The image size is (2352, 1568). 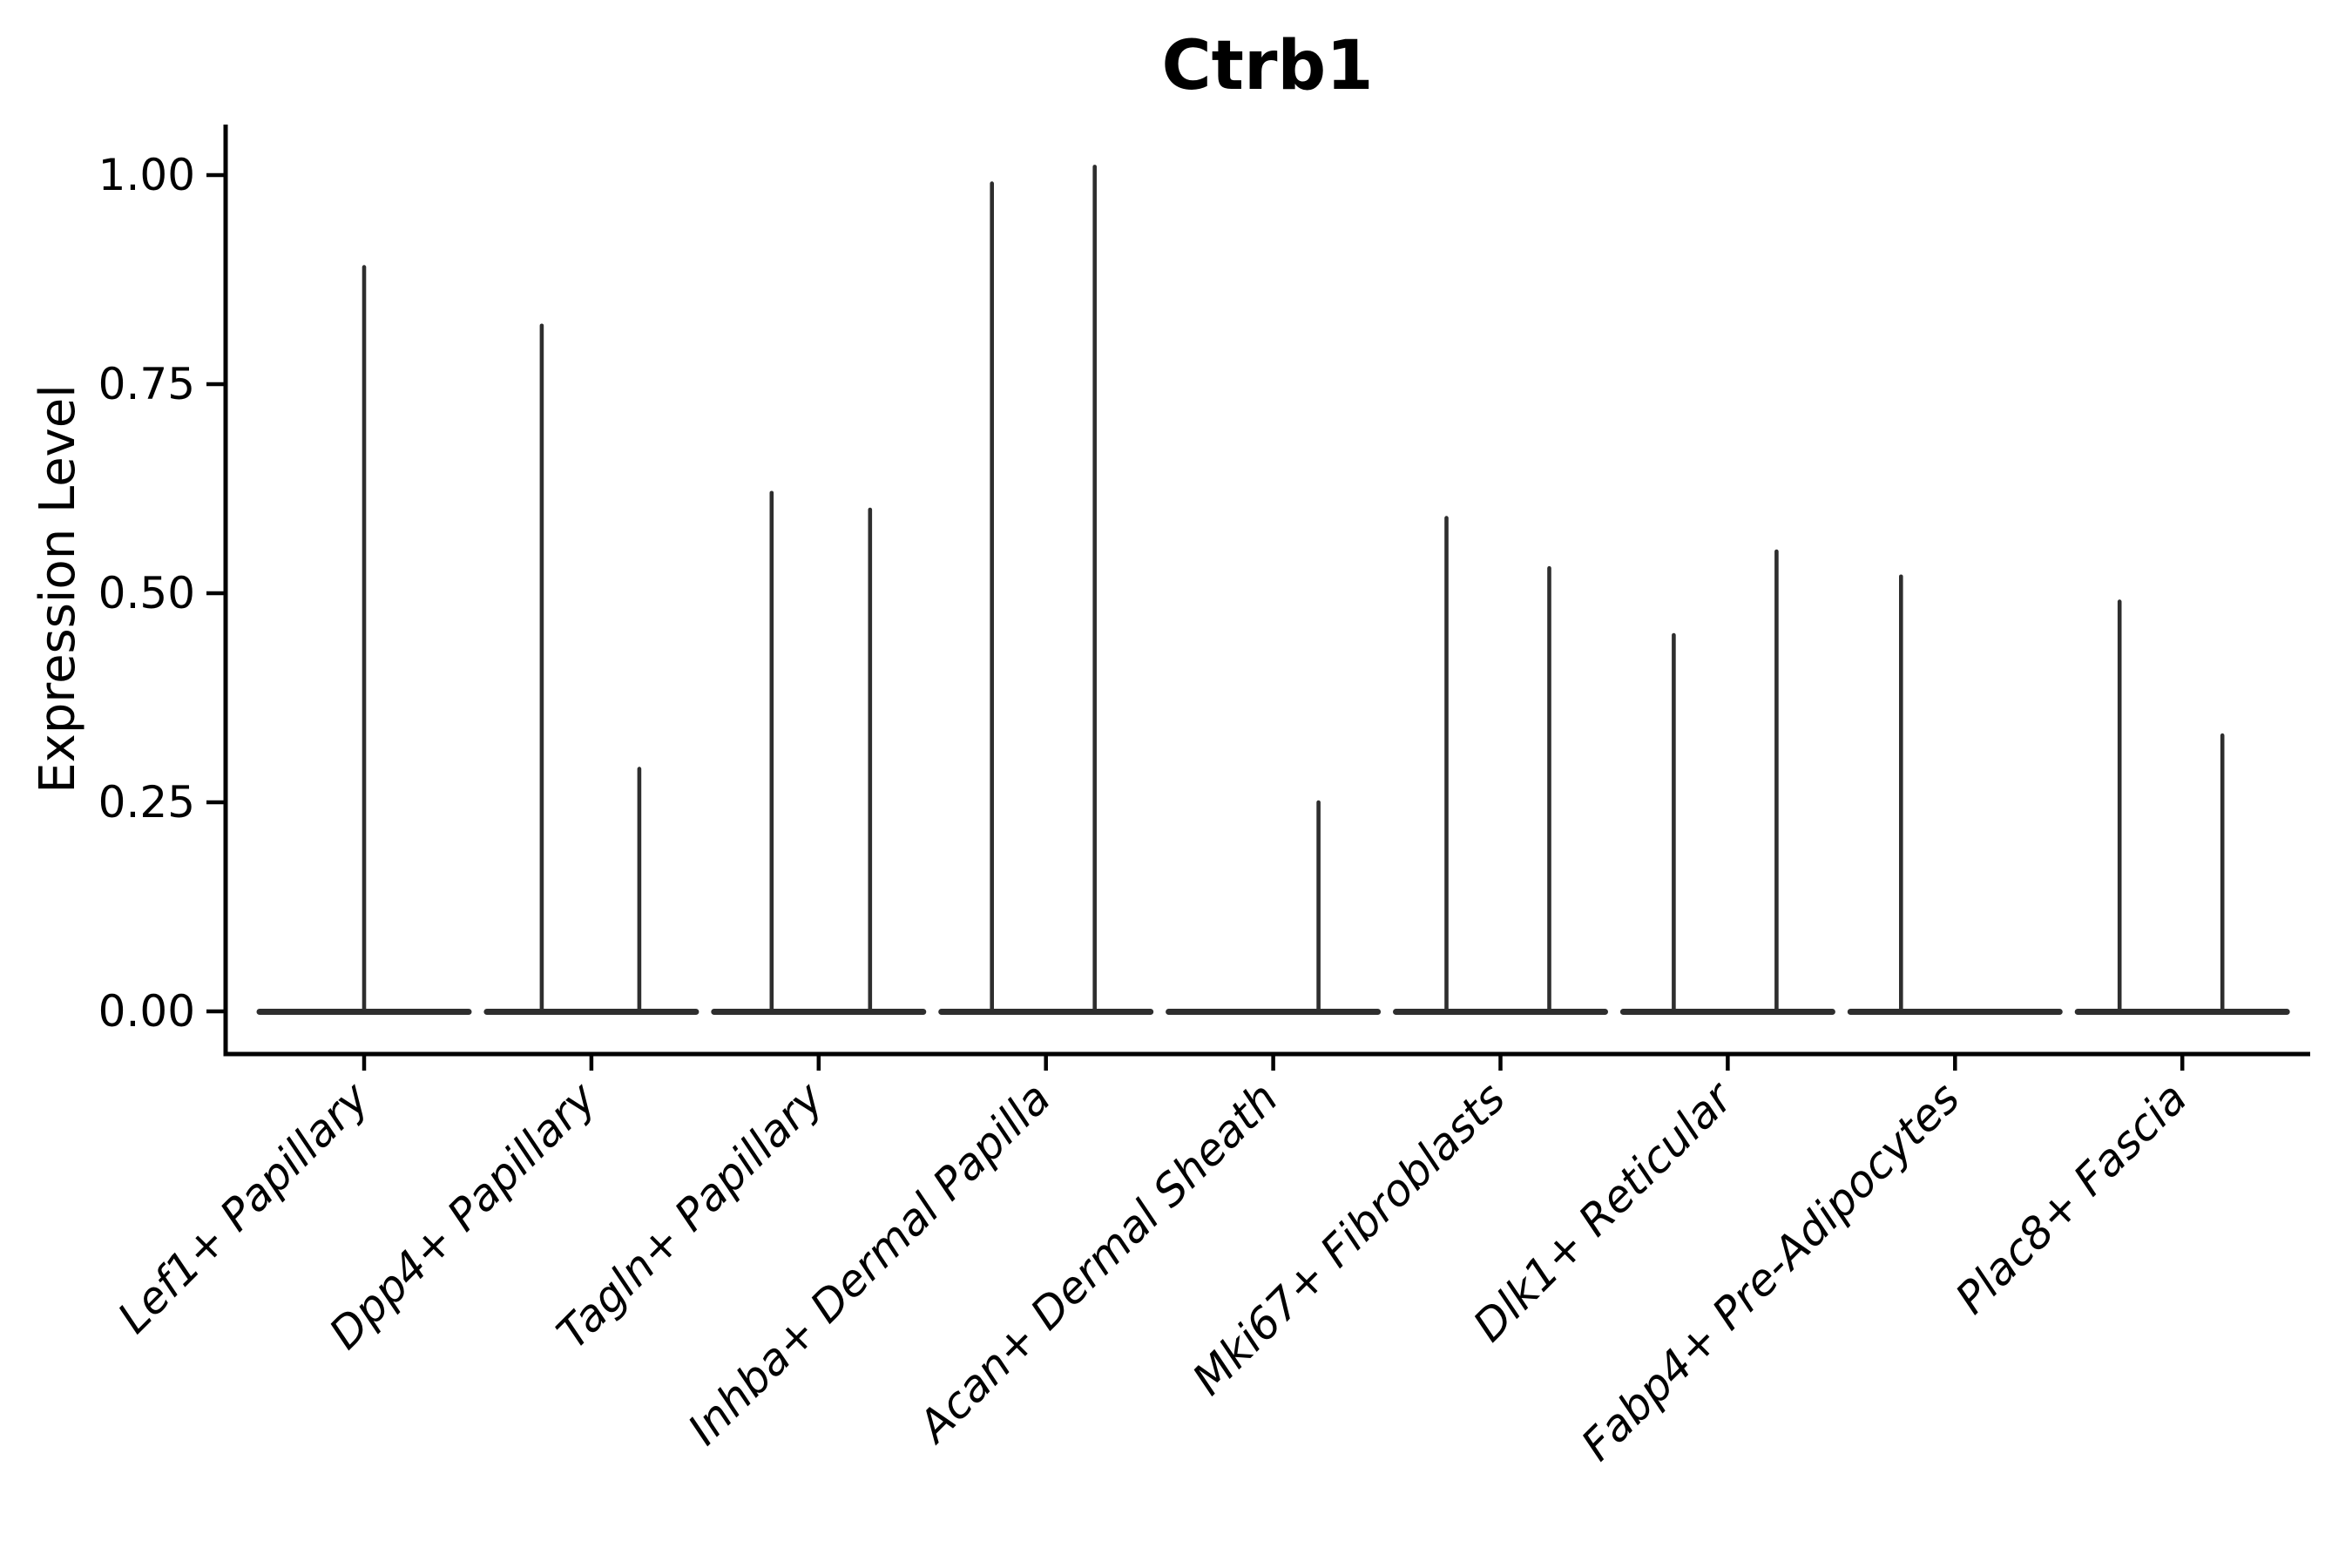 What do you see at coordinates (1267, 66) in the screenshot?
I see `chart-title: Ctrb1` at bounding box center [1267, 66].